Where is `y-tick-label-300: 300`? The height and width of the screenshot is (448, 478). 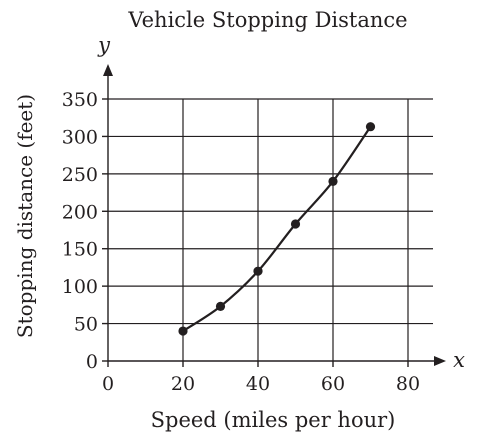
y-tick-label-300: 300 is located at coordinates (80, 137).